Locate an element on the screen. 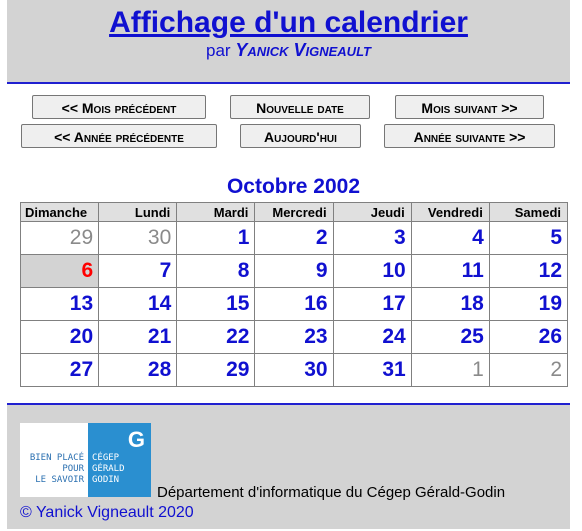 The image size is (582, 531). new-date-button: Nouvelle date is located at coordinates (300, 107).